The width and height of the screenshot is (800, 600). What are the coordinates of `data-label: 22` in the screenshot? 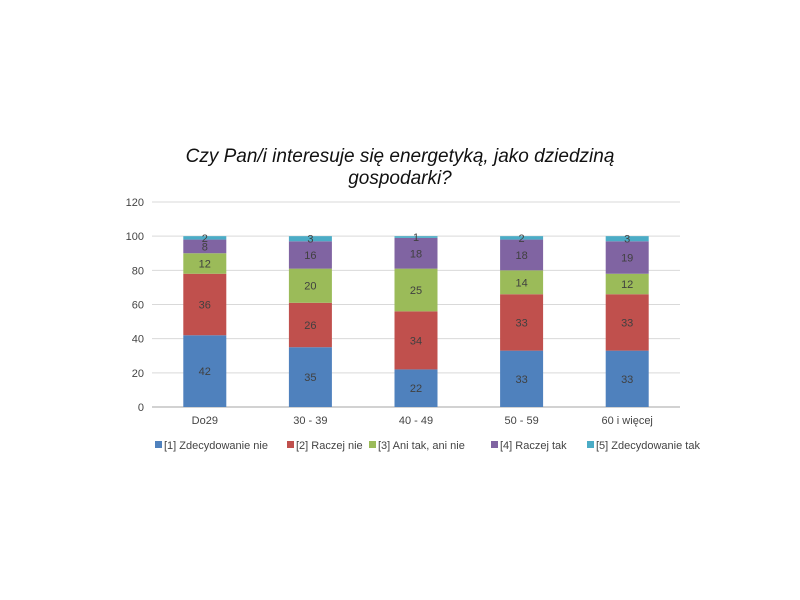 It's located at (416, 389).